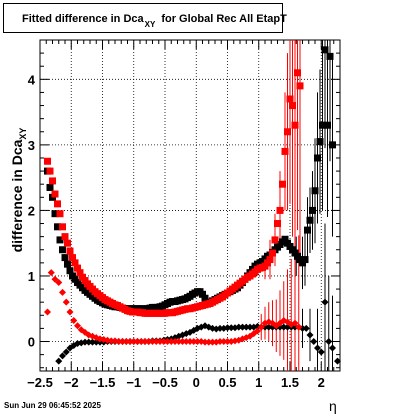 The image size is (400, 414). I want to click on y-tick-label: 0, so click(31, 342).